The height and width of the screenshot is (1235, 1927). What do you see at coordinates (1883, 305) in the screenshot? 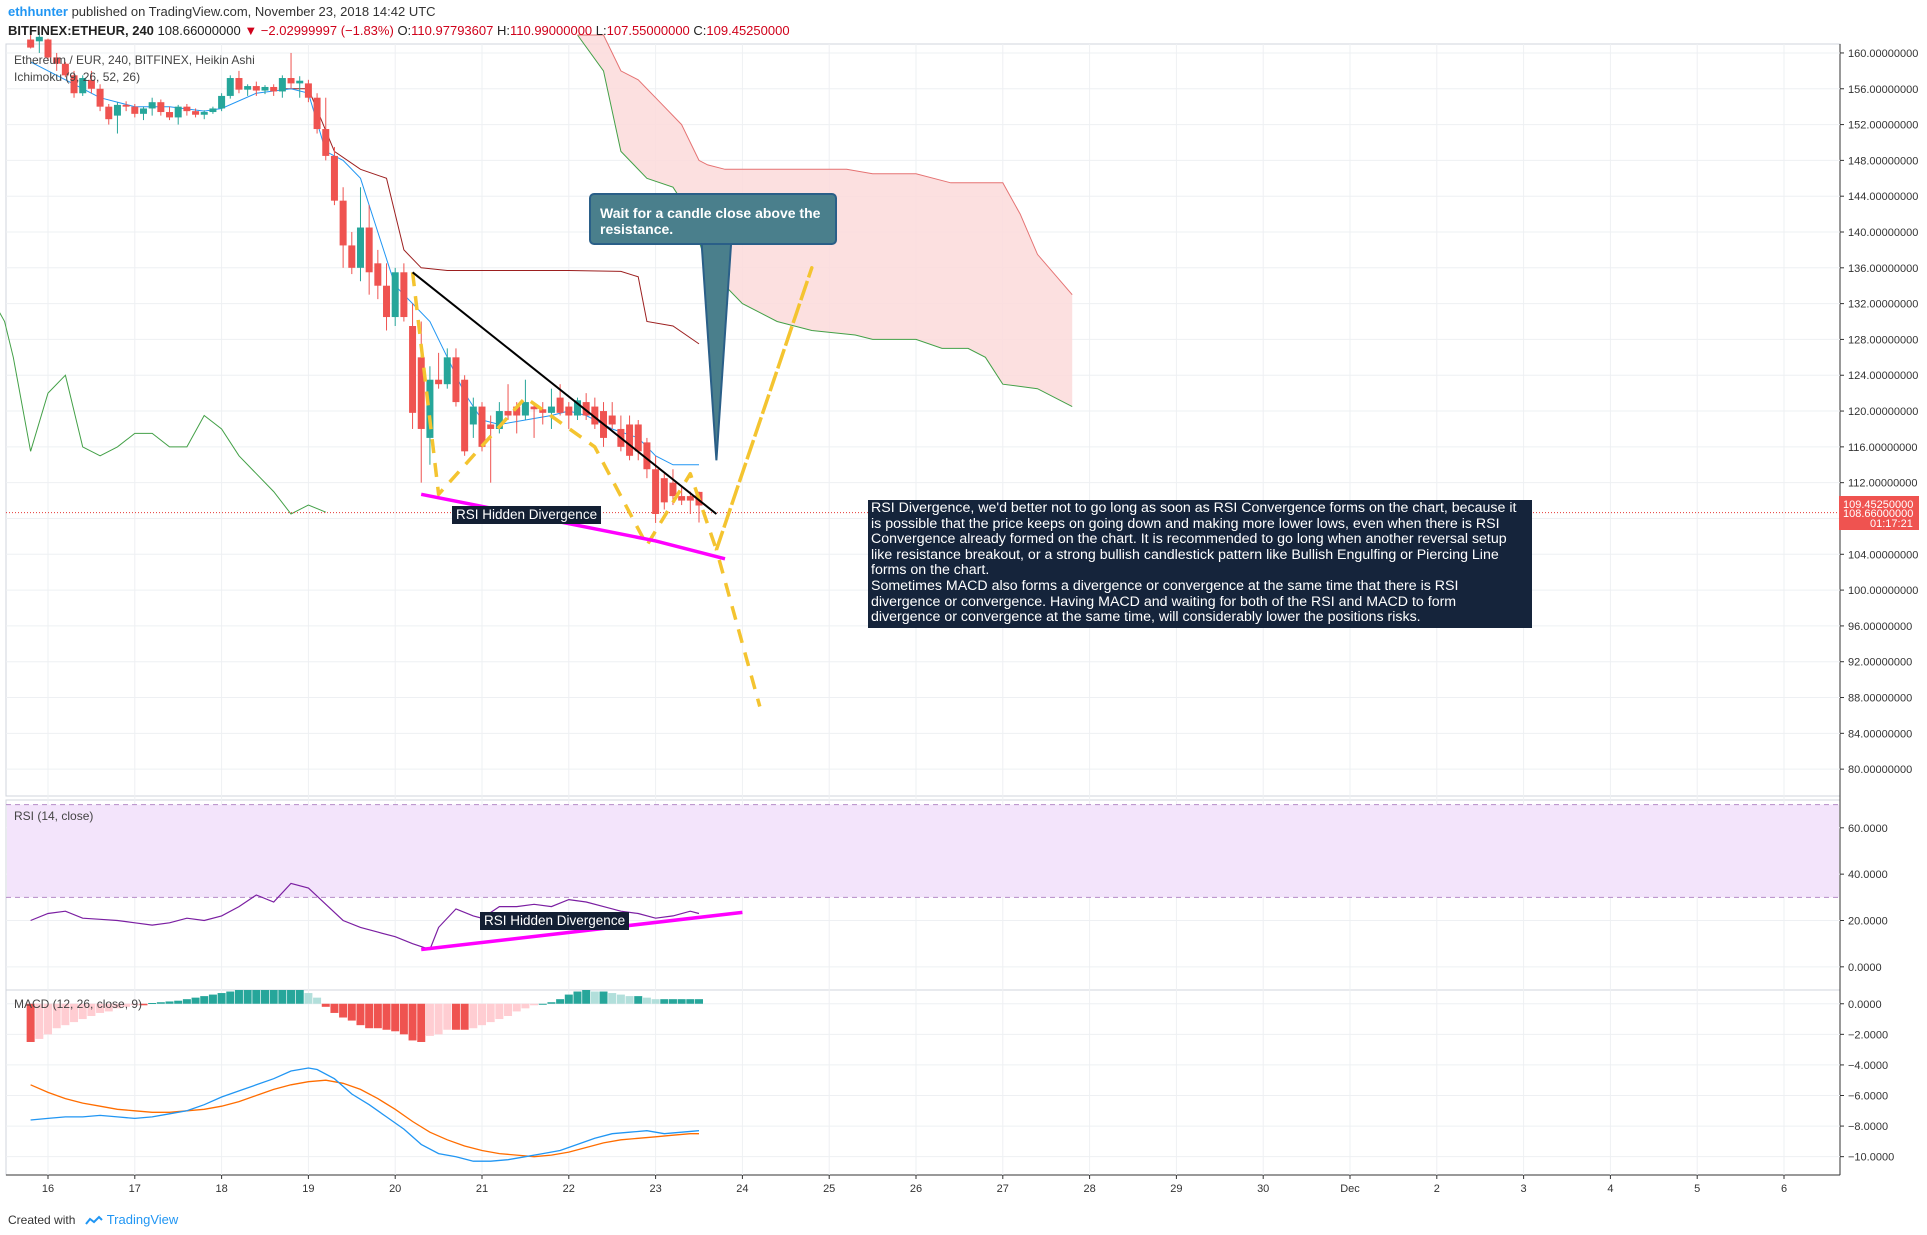
I see `y-tick-label: 132.00000000` at bounding box center [1883, 305].